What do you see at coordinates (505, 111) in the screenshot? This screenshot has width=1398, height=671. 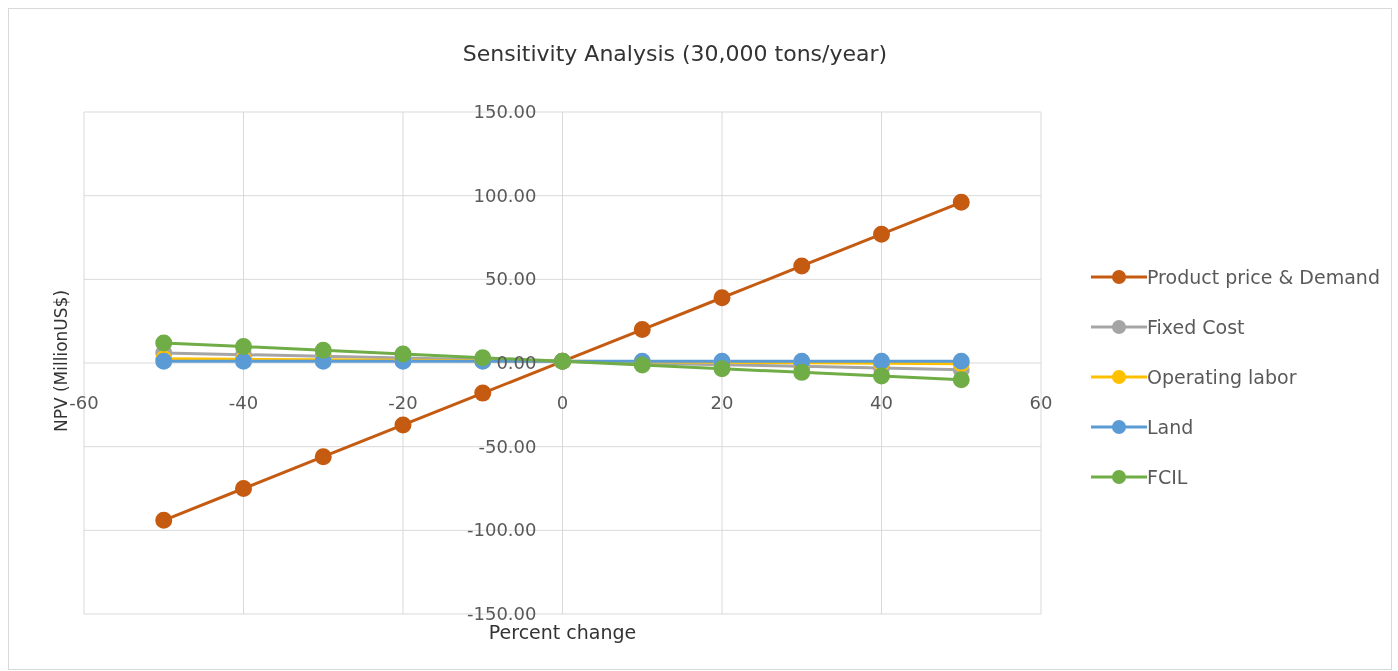 I see `y-tick-label: 150.00` at bounding box center [505, 111].